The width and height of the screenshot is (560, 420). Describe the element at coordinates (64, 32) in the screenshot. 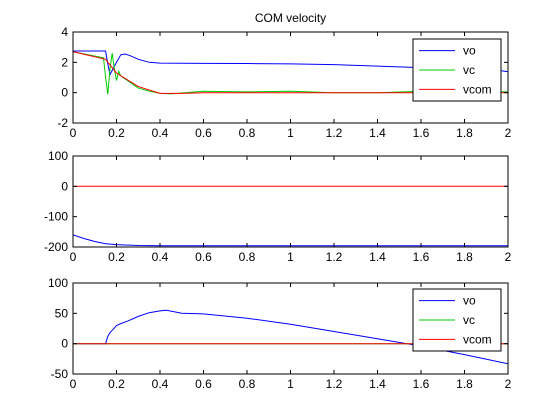

I see `y-tick-label: 4` at that location.